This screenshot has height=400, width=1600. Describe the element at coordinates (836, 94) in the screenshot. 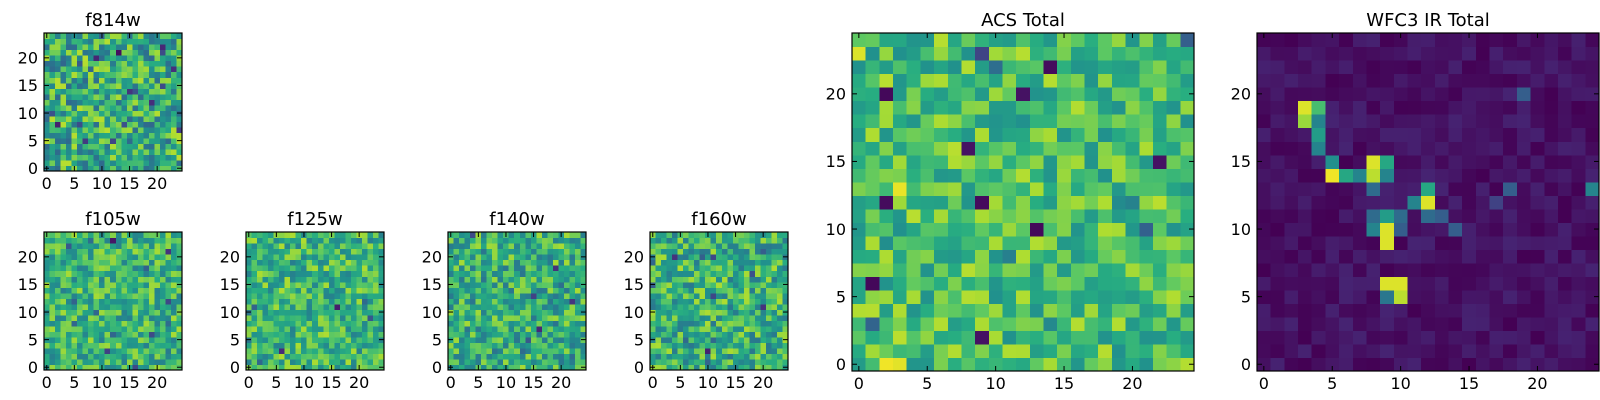

I see `y-tick-label: 20` at that location.